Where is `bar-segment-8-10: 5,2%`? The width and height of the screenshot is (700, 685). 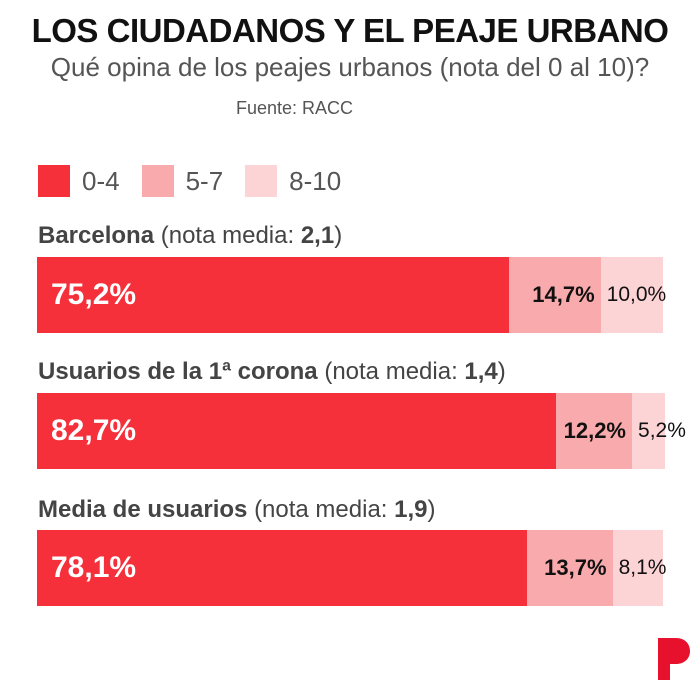 bar-segment-8-10: 5,2% is located at coordinates (659, 431).